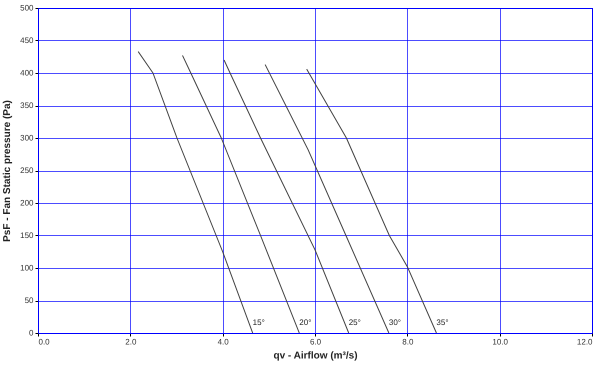  Describe the element at coordinates (27, 40) in the screenshot. I see `y-tick-label: 450` at that location.